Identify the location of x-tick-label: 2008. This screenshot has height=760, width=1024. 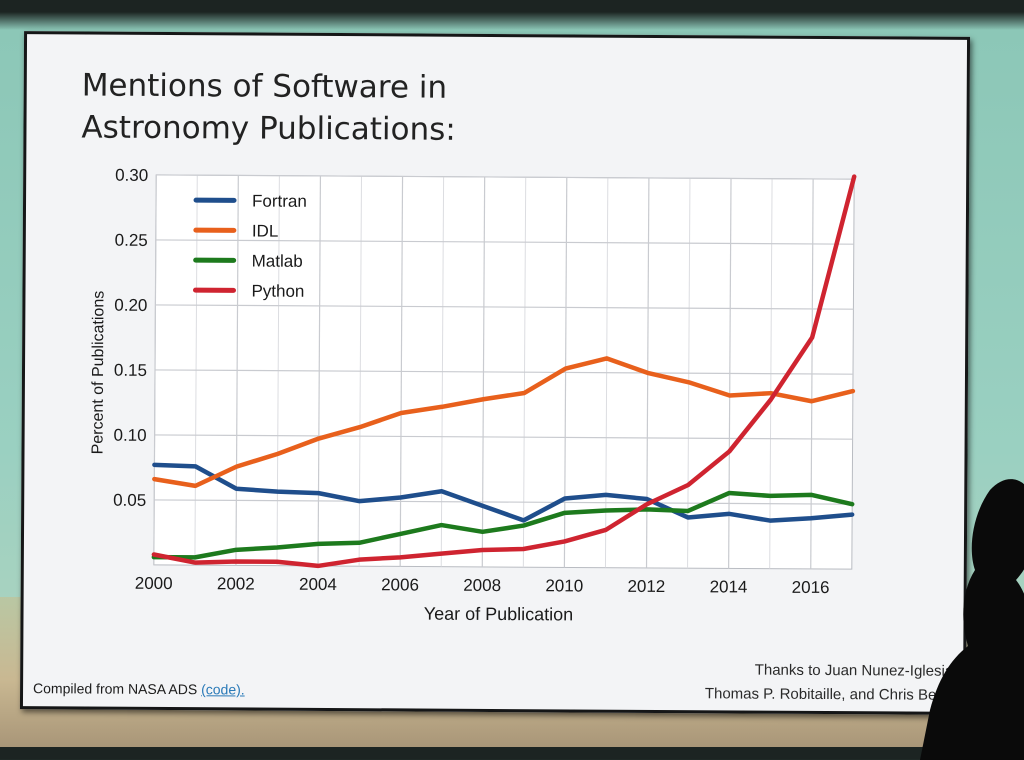
(482, 585).